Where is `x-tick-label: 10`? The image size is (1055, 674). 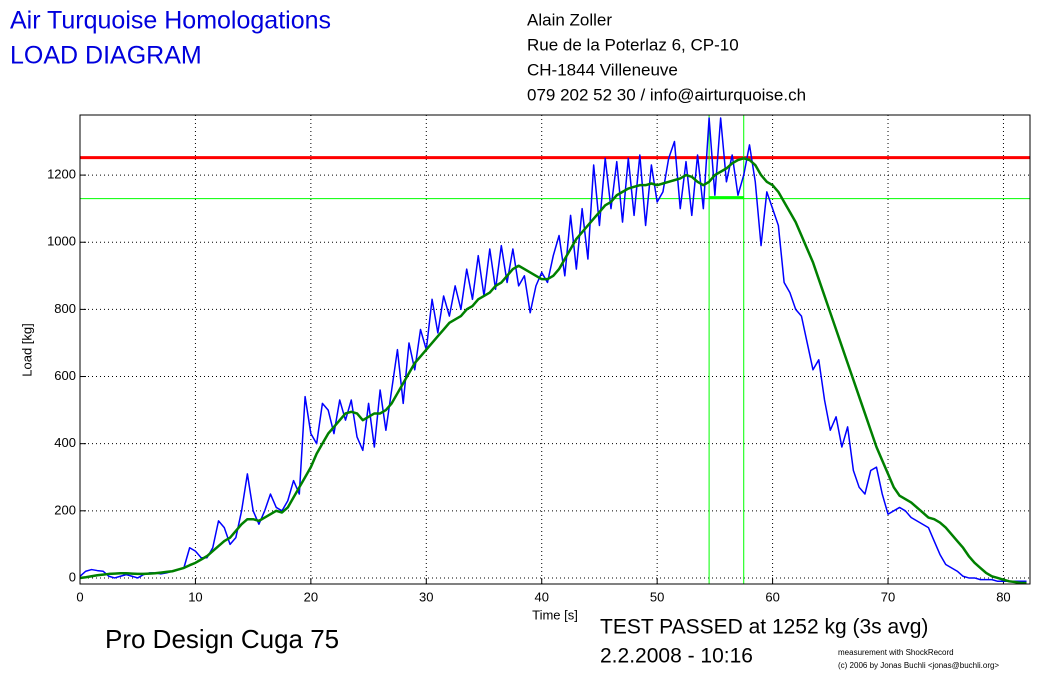 x-tick-label: 10 is located at coordinates (195, 596).